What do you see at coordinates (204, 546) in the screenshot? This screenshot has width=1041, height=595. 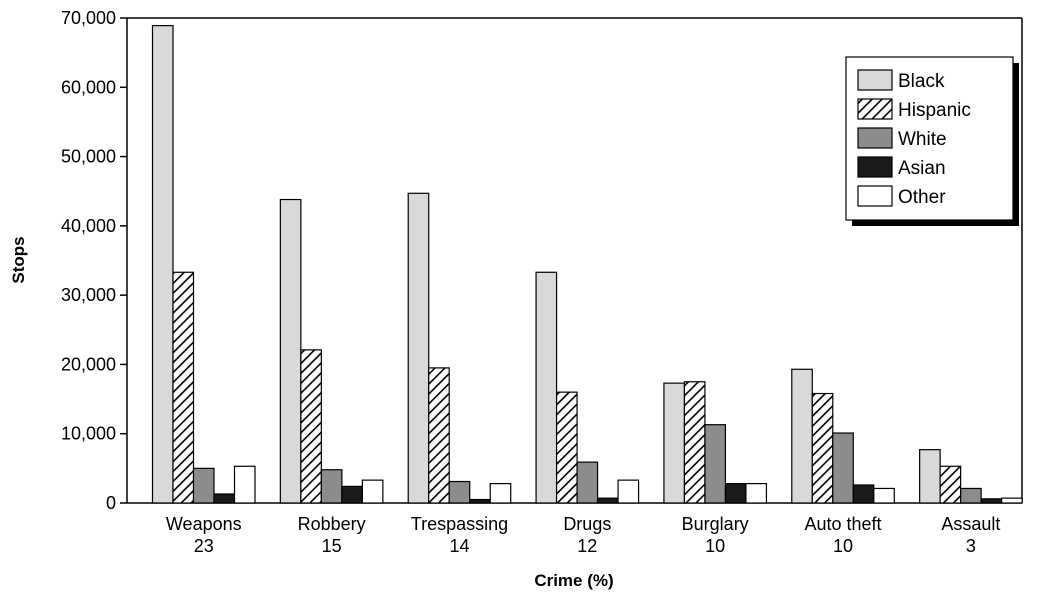 I see `x-category-percent: 23` at bounding box center [204, 546].